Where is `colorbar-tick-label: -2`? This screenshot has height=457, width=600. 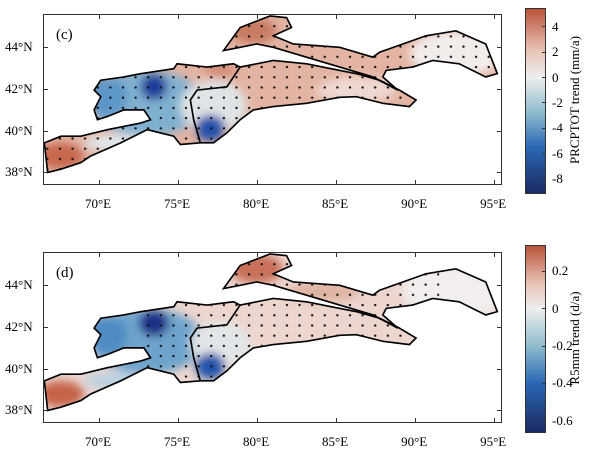
colorbar-tick-label: -2 is located at coordinates (557, 102).